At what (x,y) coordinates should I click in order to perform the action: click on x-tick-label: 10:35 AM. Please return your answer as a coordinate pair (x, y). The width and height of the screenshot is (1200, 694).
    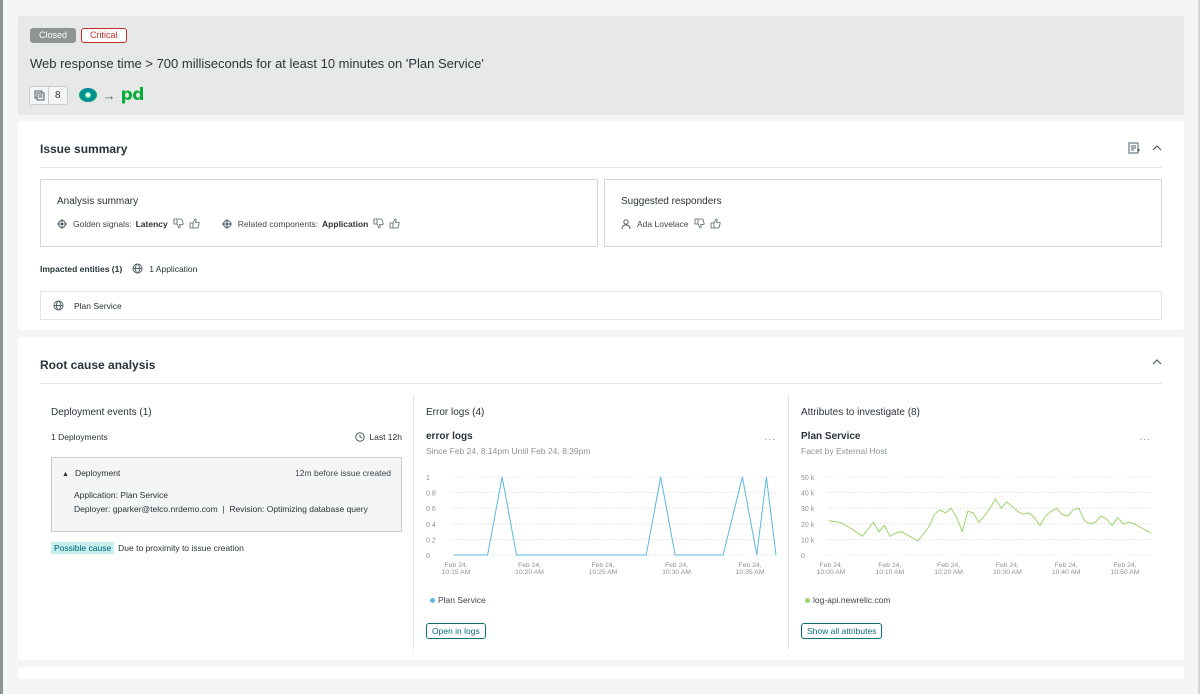
    Looking at the image, I should click on (750, 572).